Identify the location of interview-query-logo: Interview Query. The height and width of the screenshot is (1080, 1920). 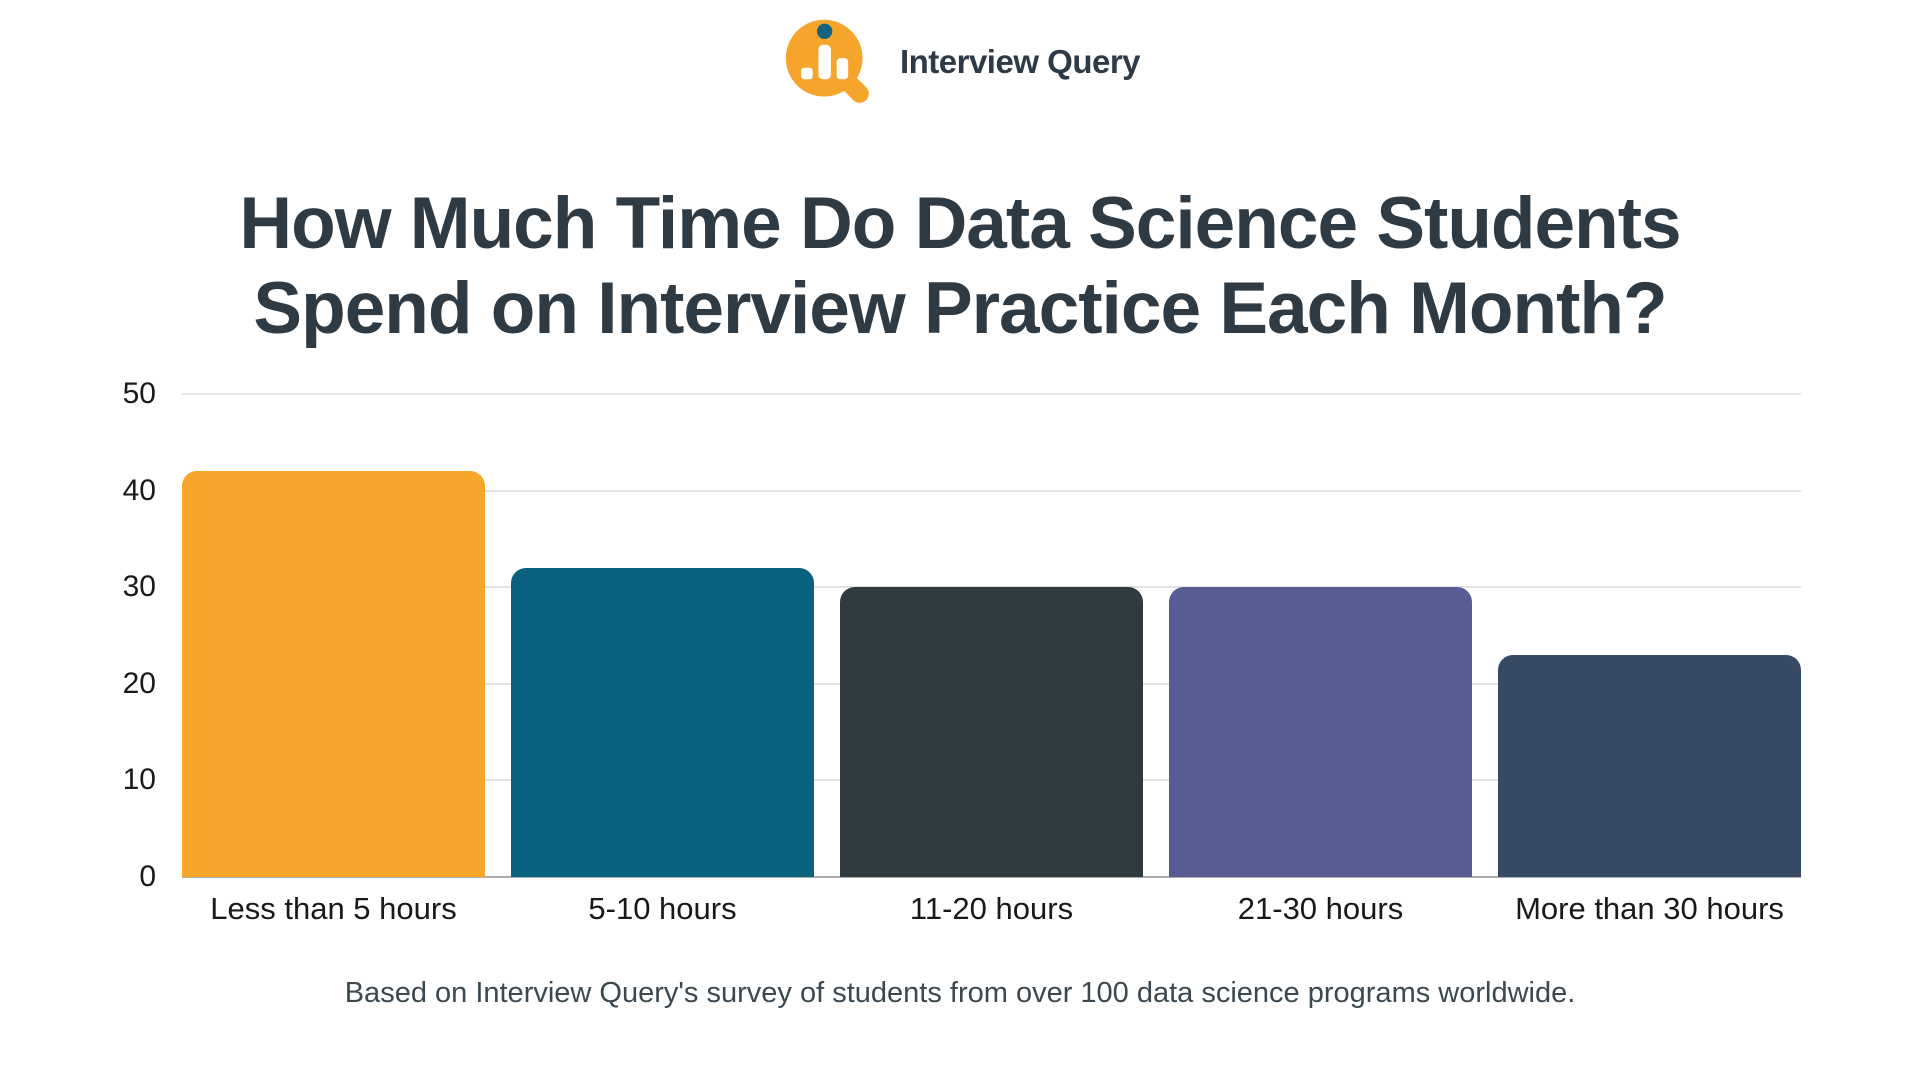
(960, 62).